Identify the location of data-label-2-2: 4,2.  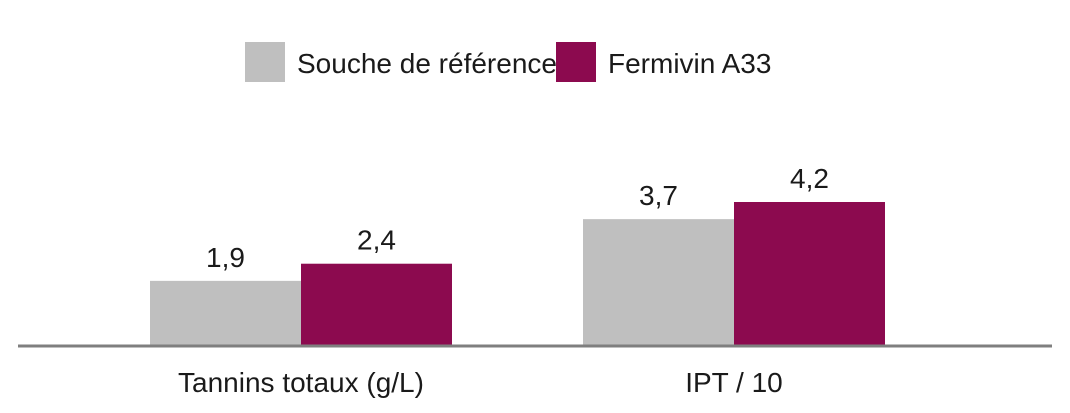
(809, 178).